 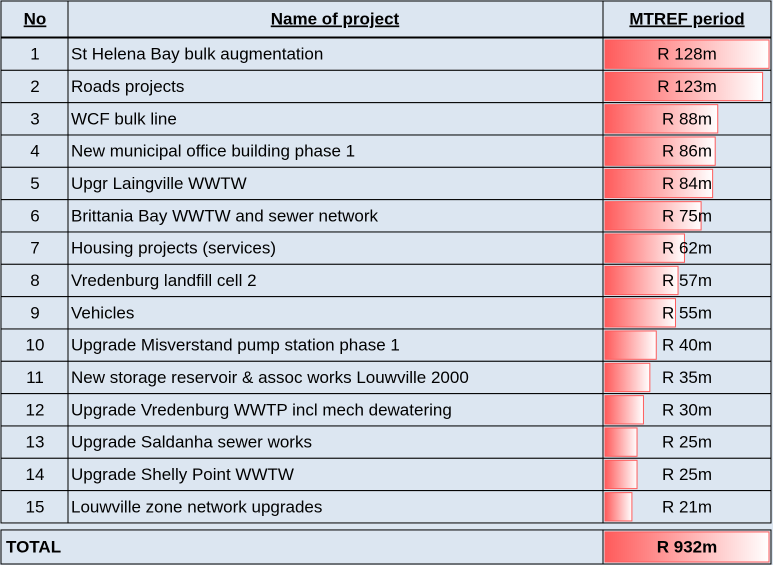 I want to click on row-number: 1, so click(x=34, y=54).